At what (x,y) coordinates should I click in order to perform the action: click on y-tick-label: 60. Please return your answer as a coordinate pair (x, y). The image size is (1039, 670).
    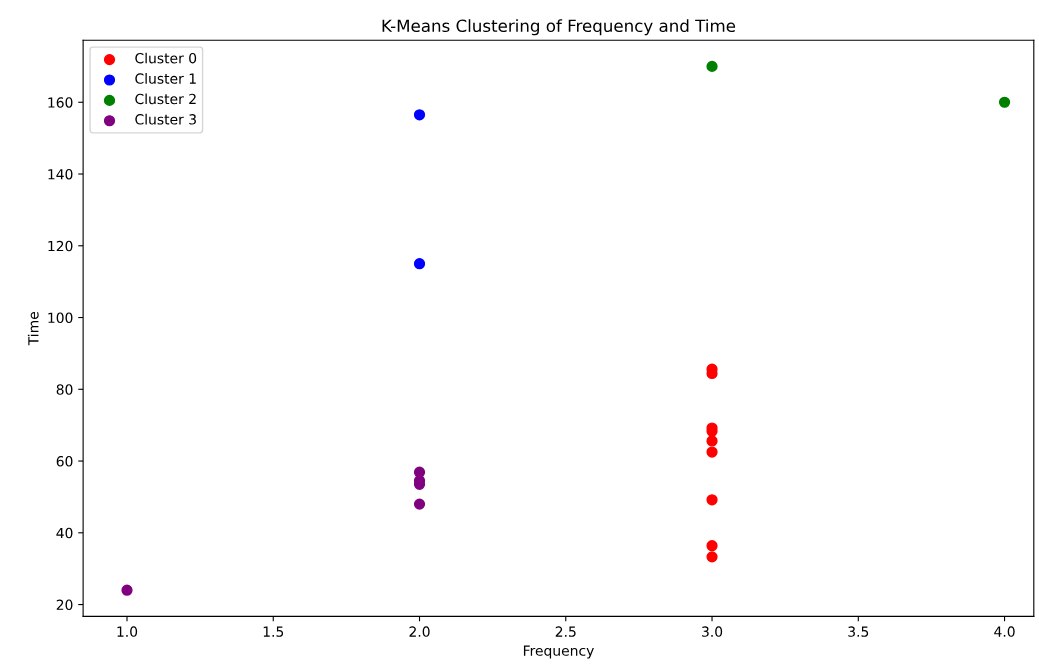
    Looking at the image, I should click on (64, 461).